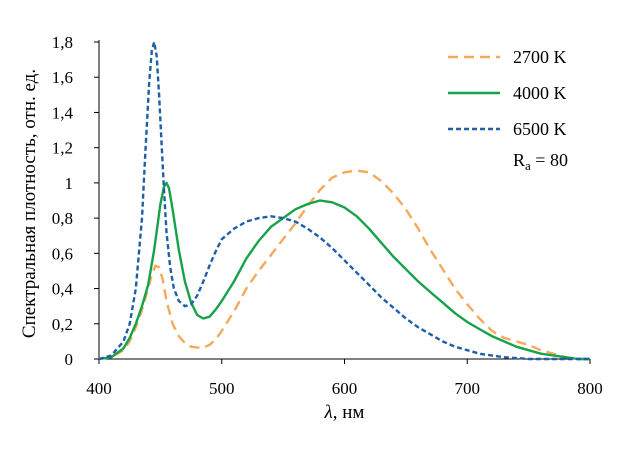 This screenshot has height=455, width=640. What do you see at coordinates (62, 148) in the screenshot?
I see `y-tick-label: 1,2` at bounding box center [62, 148].